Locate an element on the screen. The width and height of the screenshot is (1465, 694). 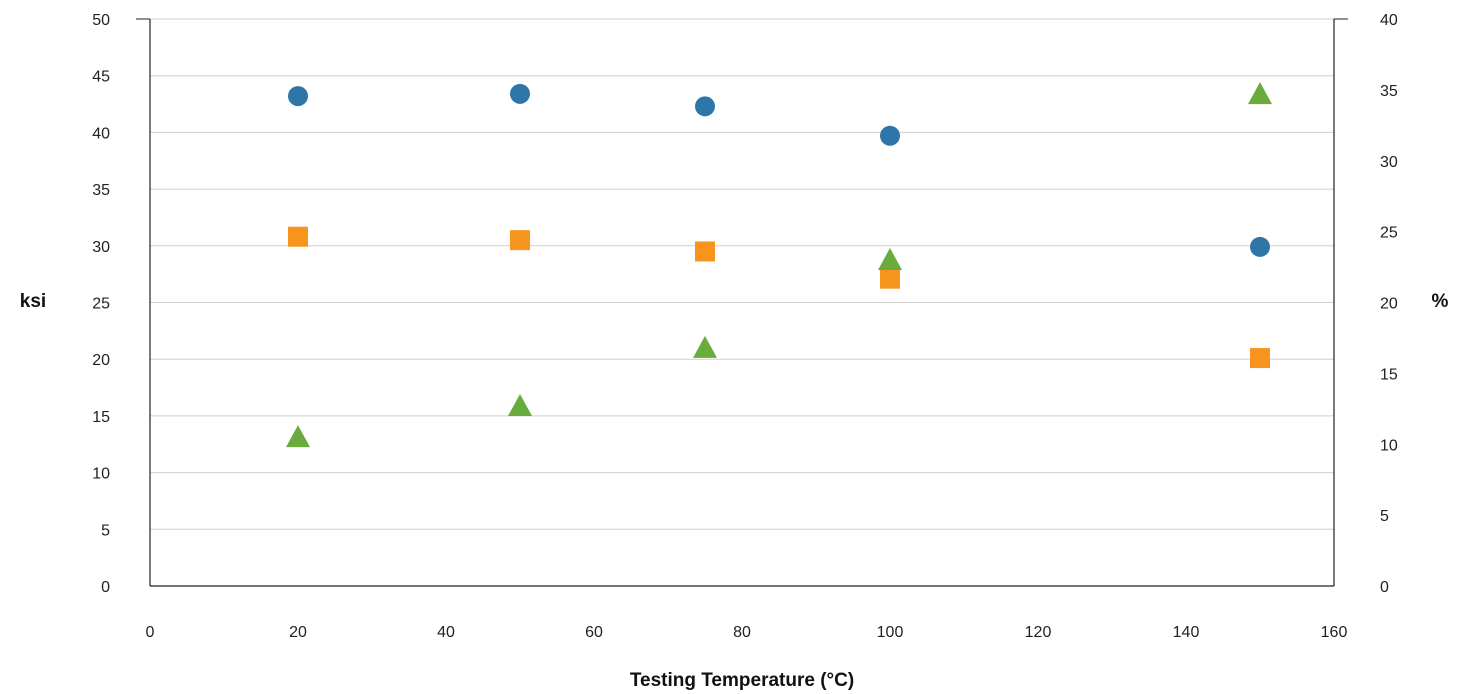
right-y-tick-label: 35 is located at coordinates (1389, 91).